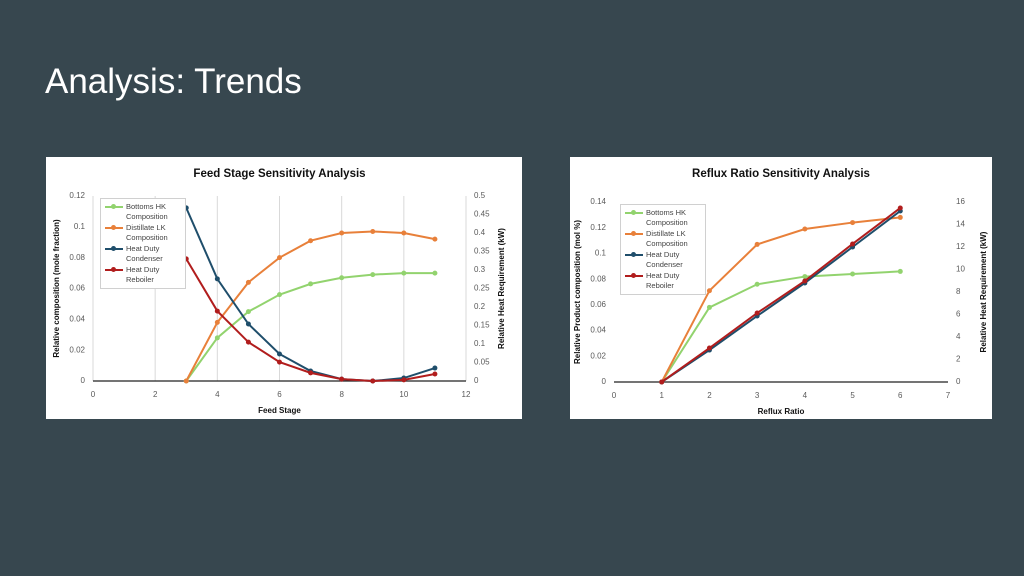 This screenshot has width=1024, height=576. I want to click on x-tick-label: 1, so click(661, 395).